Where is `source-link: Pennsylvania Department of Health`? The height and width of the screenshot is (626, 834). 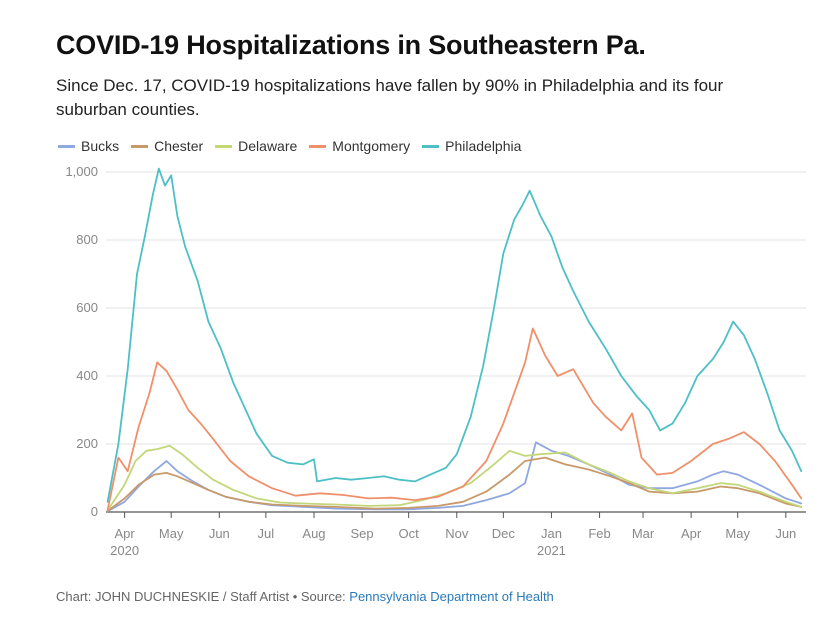 source-link: Pennsylvania Department of Health is located at coordinates (451, 596).